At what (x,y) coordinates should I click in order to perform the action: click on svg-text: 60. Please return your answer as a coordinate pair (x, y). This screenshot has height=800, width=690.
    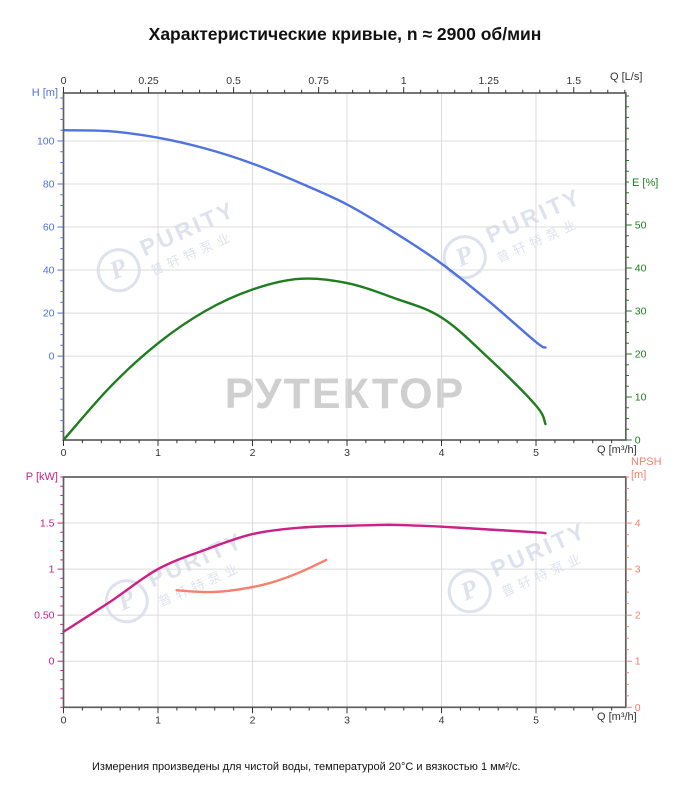
    Looking at the image, I should click on (49, 228).